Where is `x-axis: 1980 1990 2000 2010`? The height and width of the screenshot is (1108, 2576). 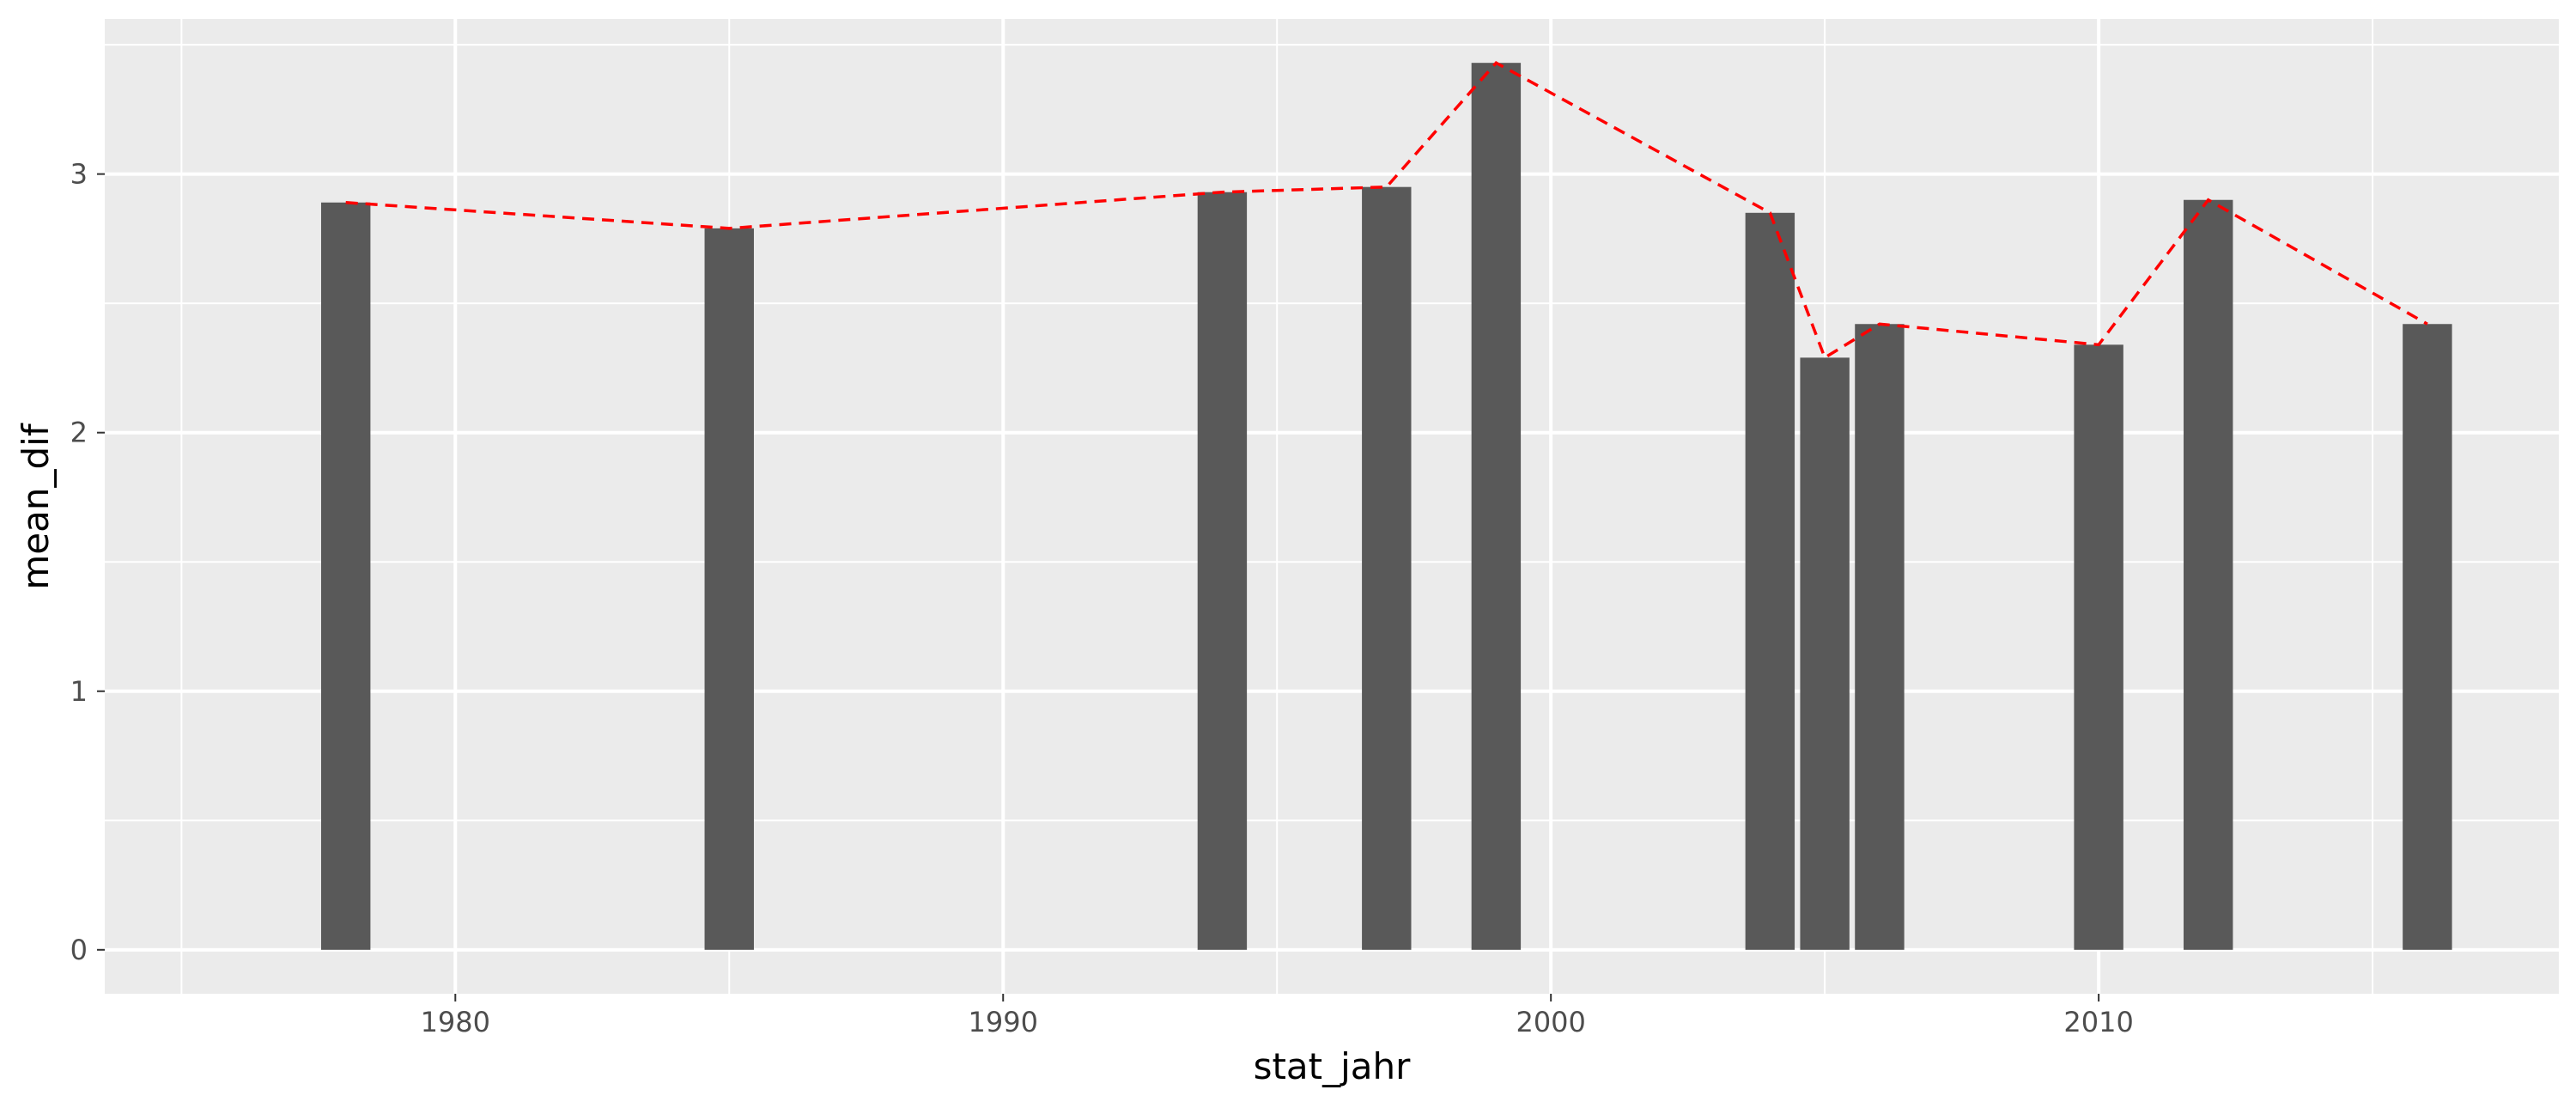 x-axis: 1980 1990 2000 2010 is located at coordinates (1277, 1016).